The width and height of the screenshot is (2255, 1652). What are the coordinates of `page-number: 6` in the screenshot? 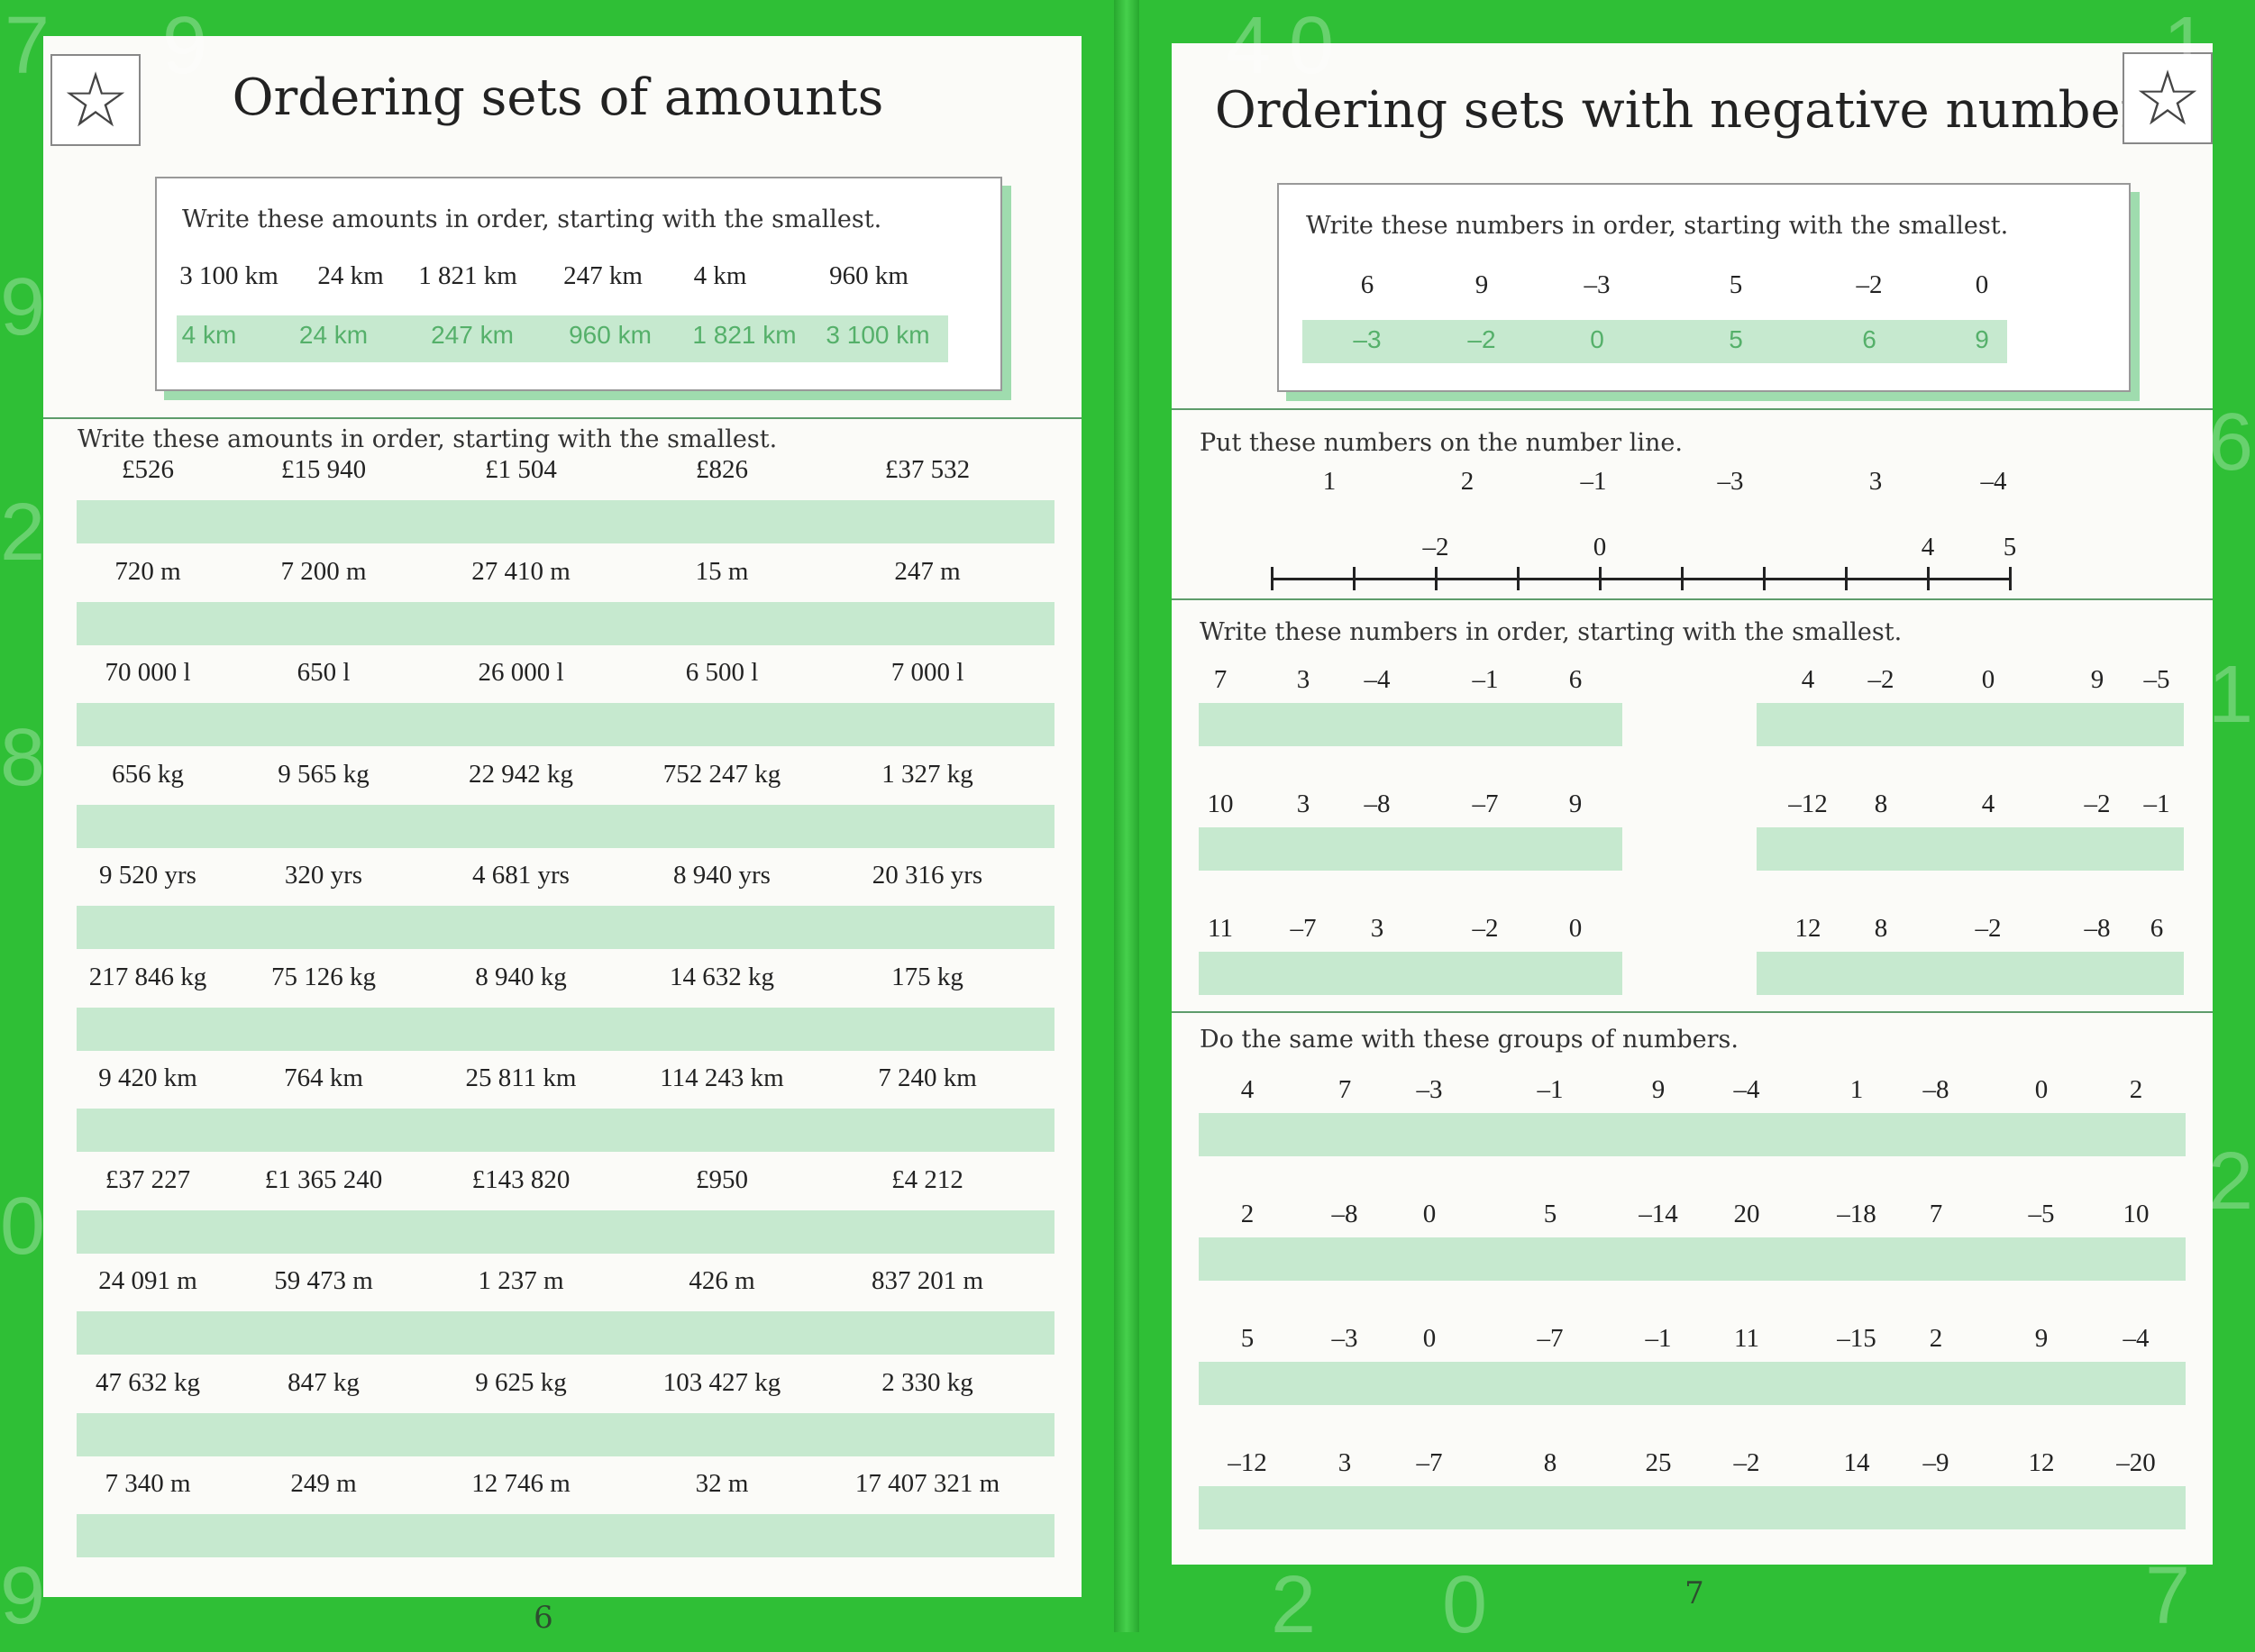 It's located at (544, 1618).